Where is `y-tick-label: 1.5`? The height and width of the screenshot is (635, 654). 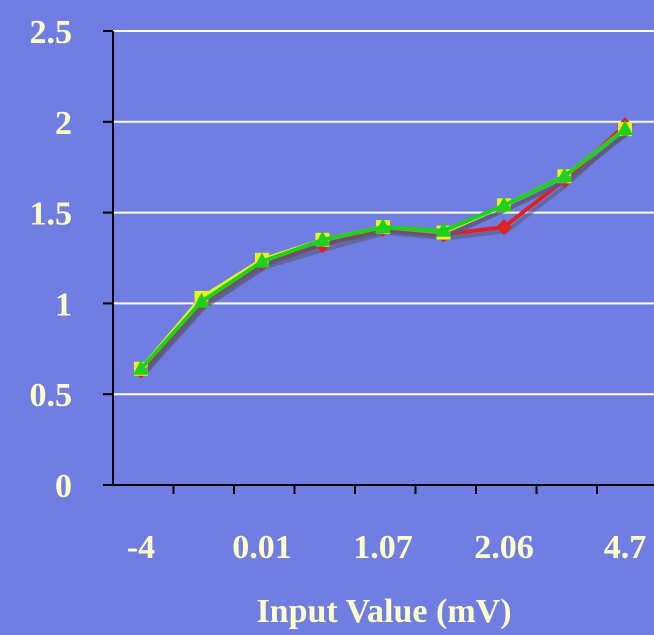 y-tick-label: 1.5 is located at coordinates (51, 214).